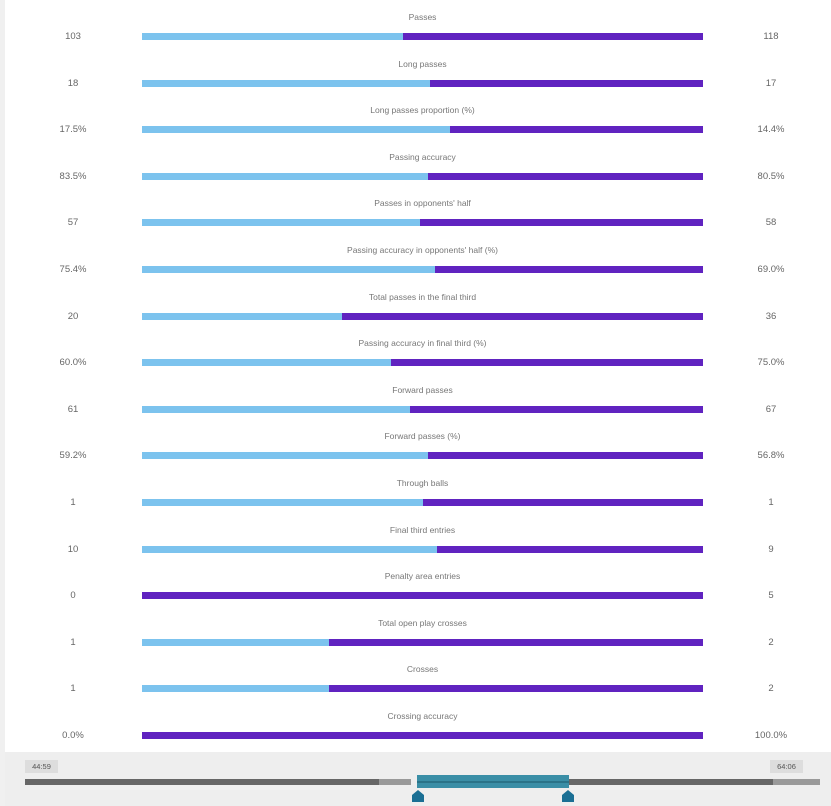  Describe the element at coordinates (418, 540) in the screenshot. I see `stat-row: Final third entries 10 9` at that location.